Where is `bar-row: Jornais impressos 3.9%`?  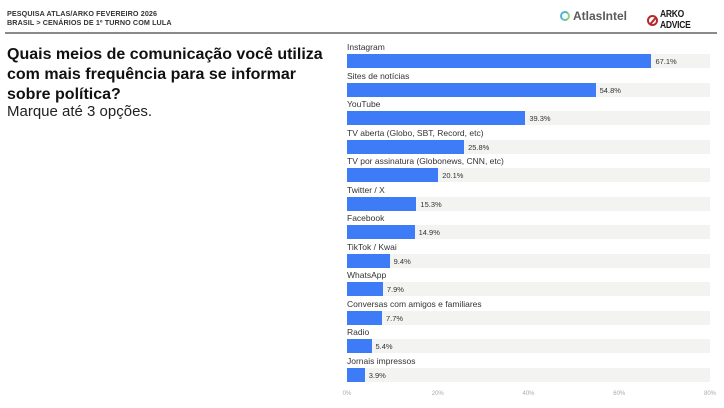
bar-row: Jornais impressos 3.9% is located at coordinates (532, 370).